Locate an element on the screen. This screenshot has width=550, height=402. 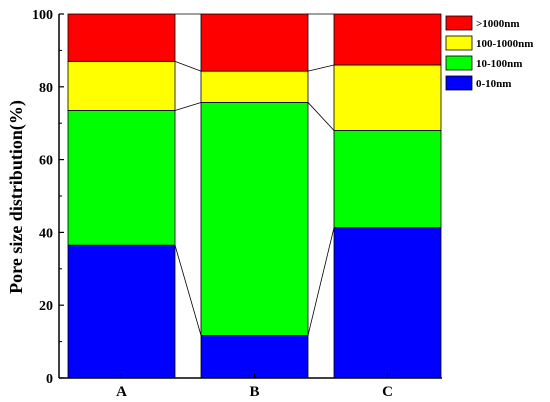
bar-C-100-1000nm is located at coordinates (387, 97).